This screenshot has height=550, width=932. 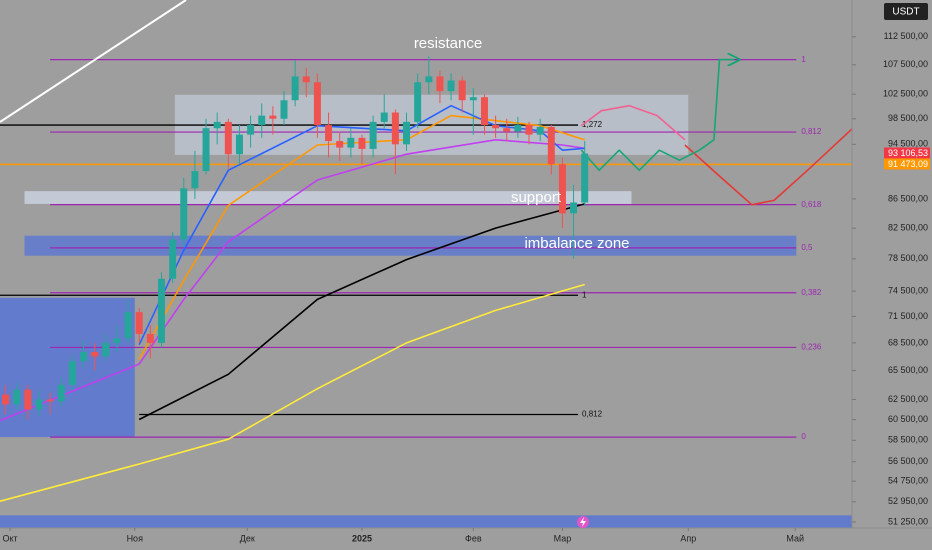 I want to click on x-tick-label: Мар, so click(x=563, y=538).